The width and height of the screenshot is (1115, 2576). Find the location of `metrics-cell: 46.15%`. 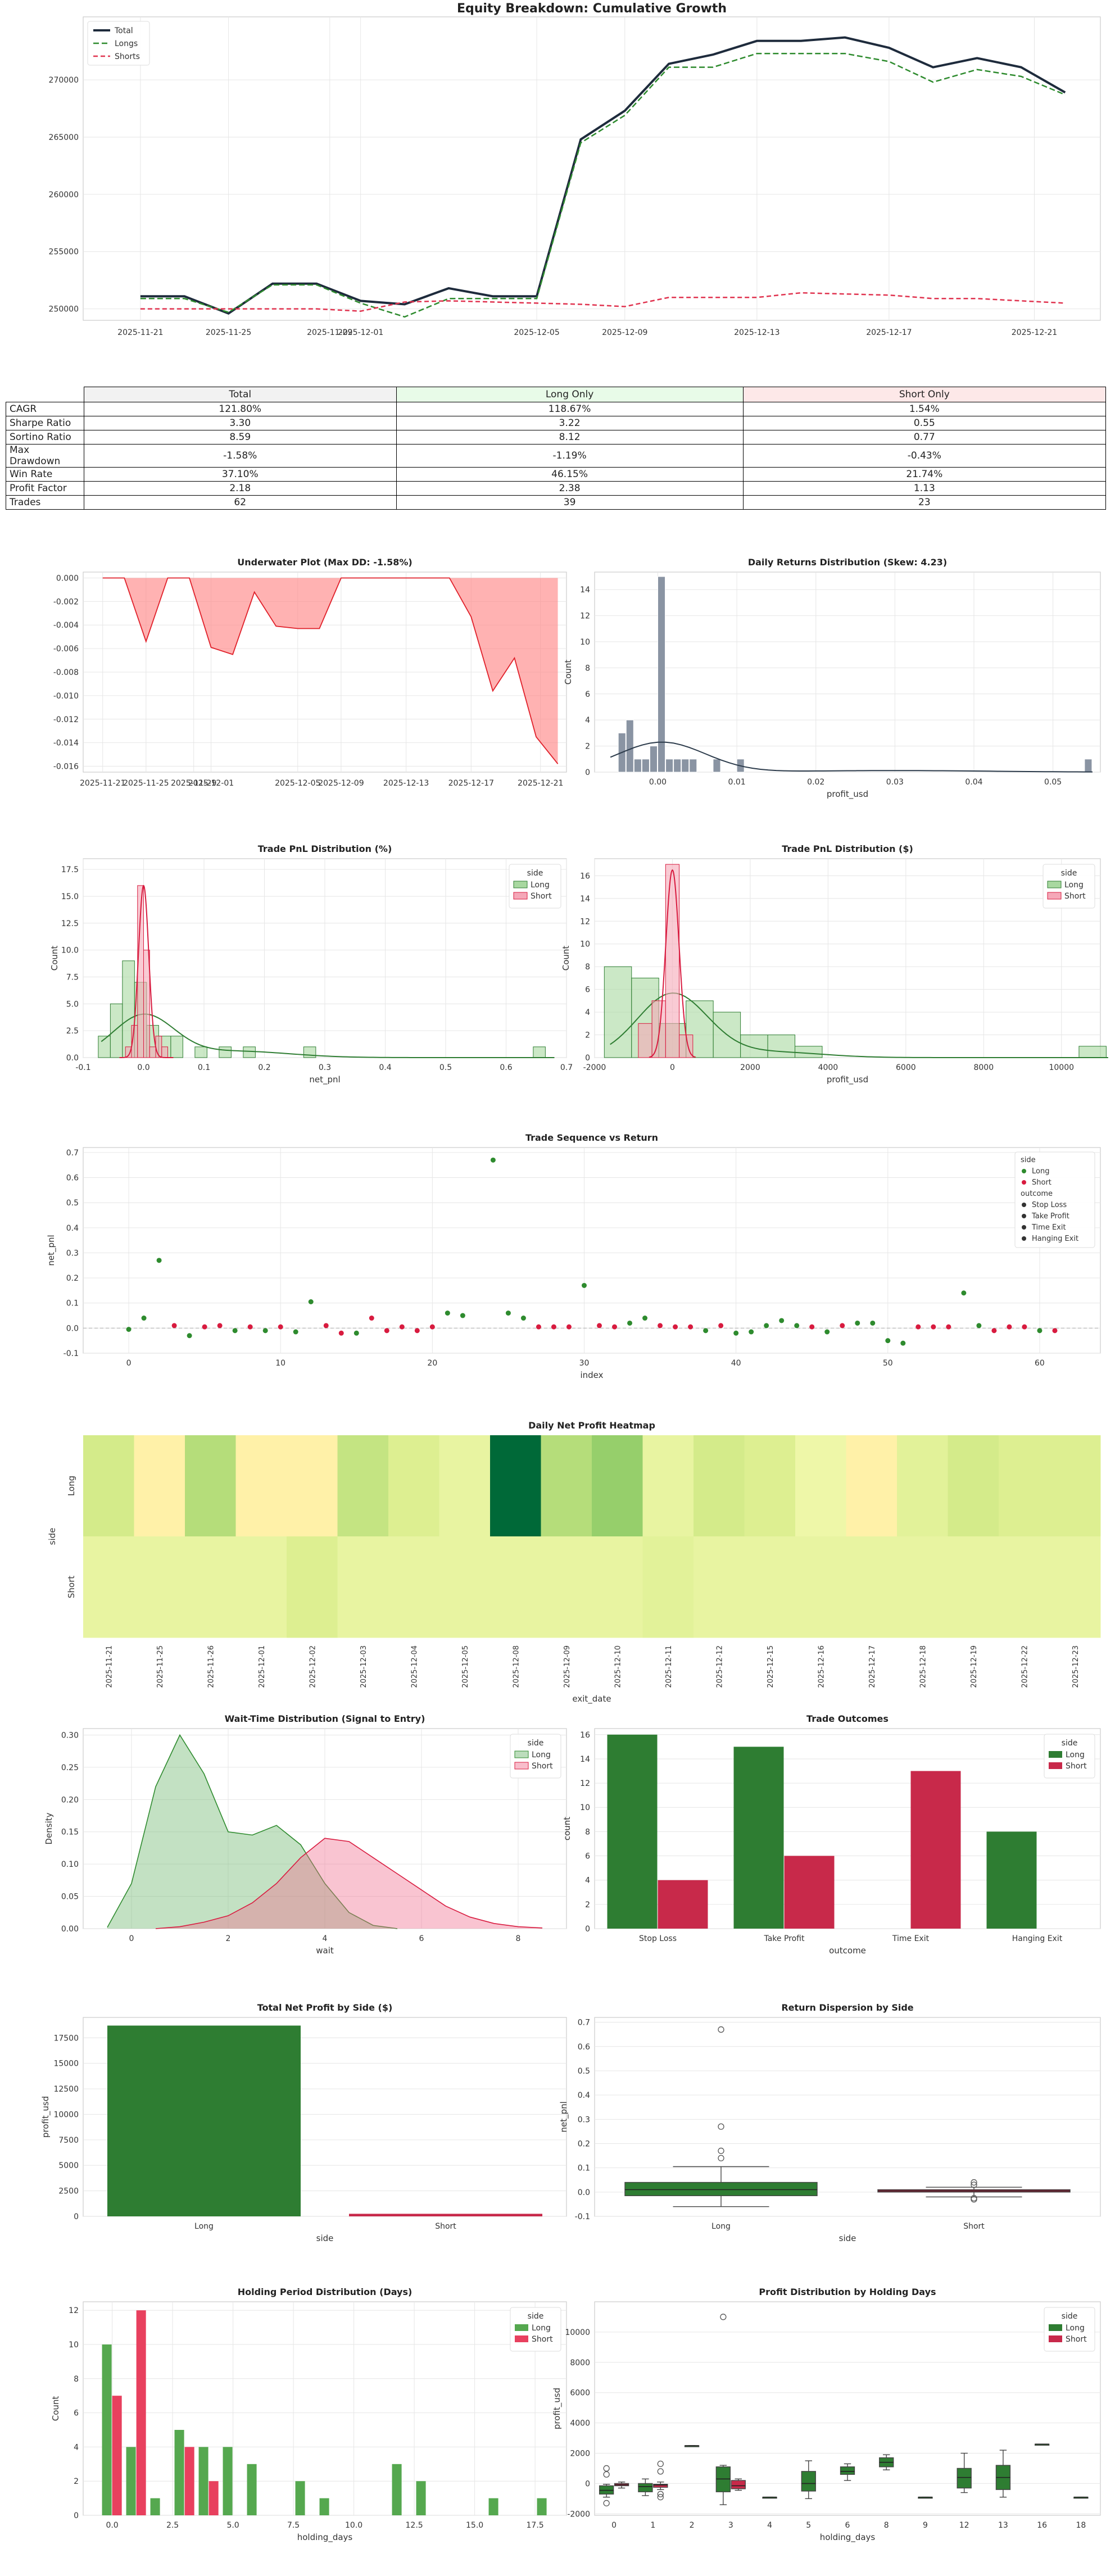

metrics-cell: 46.15% is located at coordinates (570, 474).